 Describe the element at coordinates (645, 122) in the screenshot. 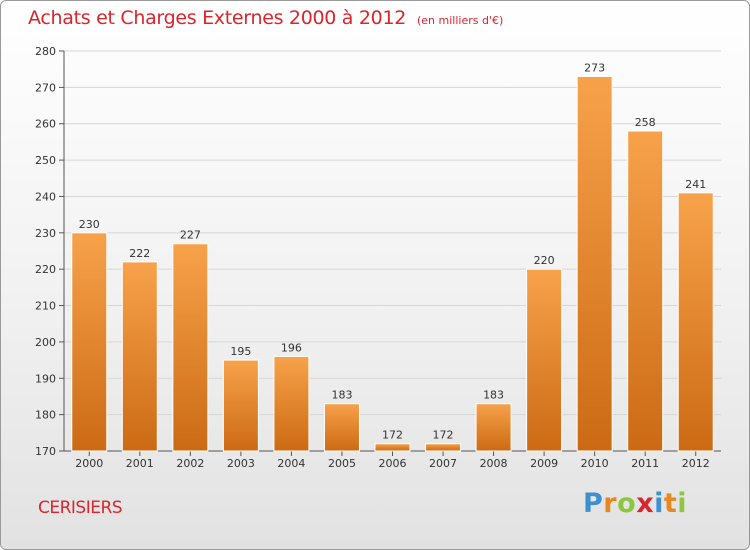

I see `bar-value-label: 258` at that location.